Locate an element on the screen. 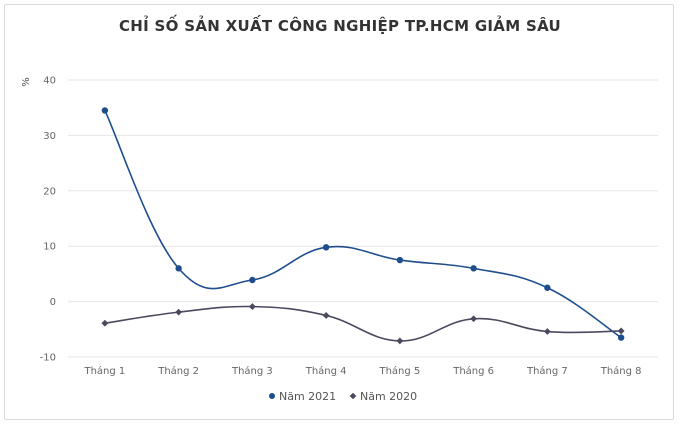 The height and width of the screenshot is (426, 680). y-tick-label: -10 is located at coordinates (48, 358).